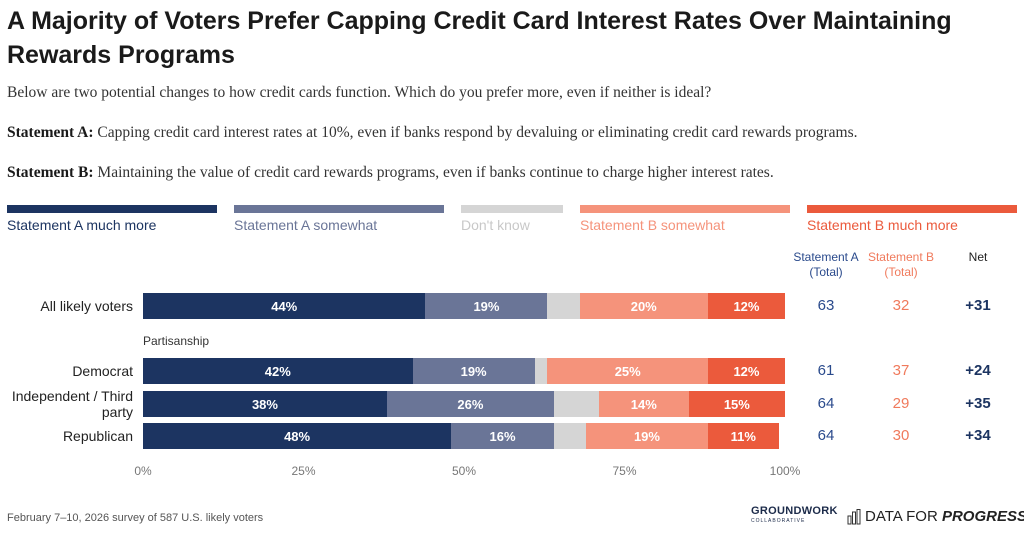 Image resolution: width=1024 pixels, height=541 pixels. I want to click on column-header: Statement A (Total), so click(826, 264).